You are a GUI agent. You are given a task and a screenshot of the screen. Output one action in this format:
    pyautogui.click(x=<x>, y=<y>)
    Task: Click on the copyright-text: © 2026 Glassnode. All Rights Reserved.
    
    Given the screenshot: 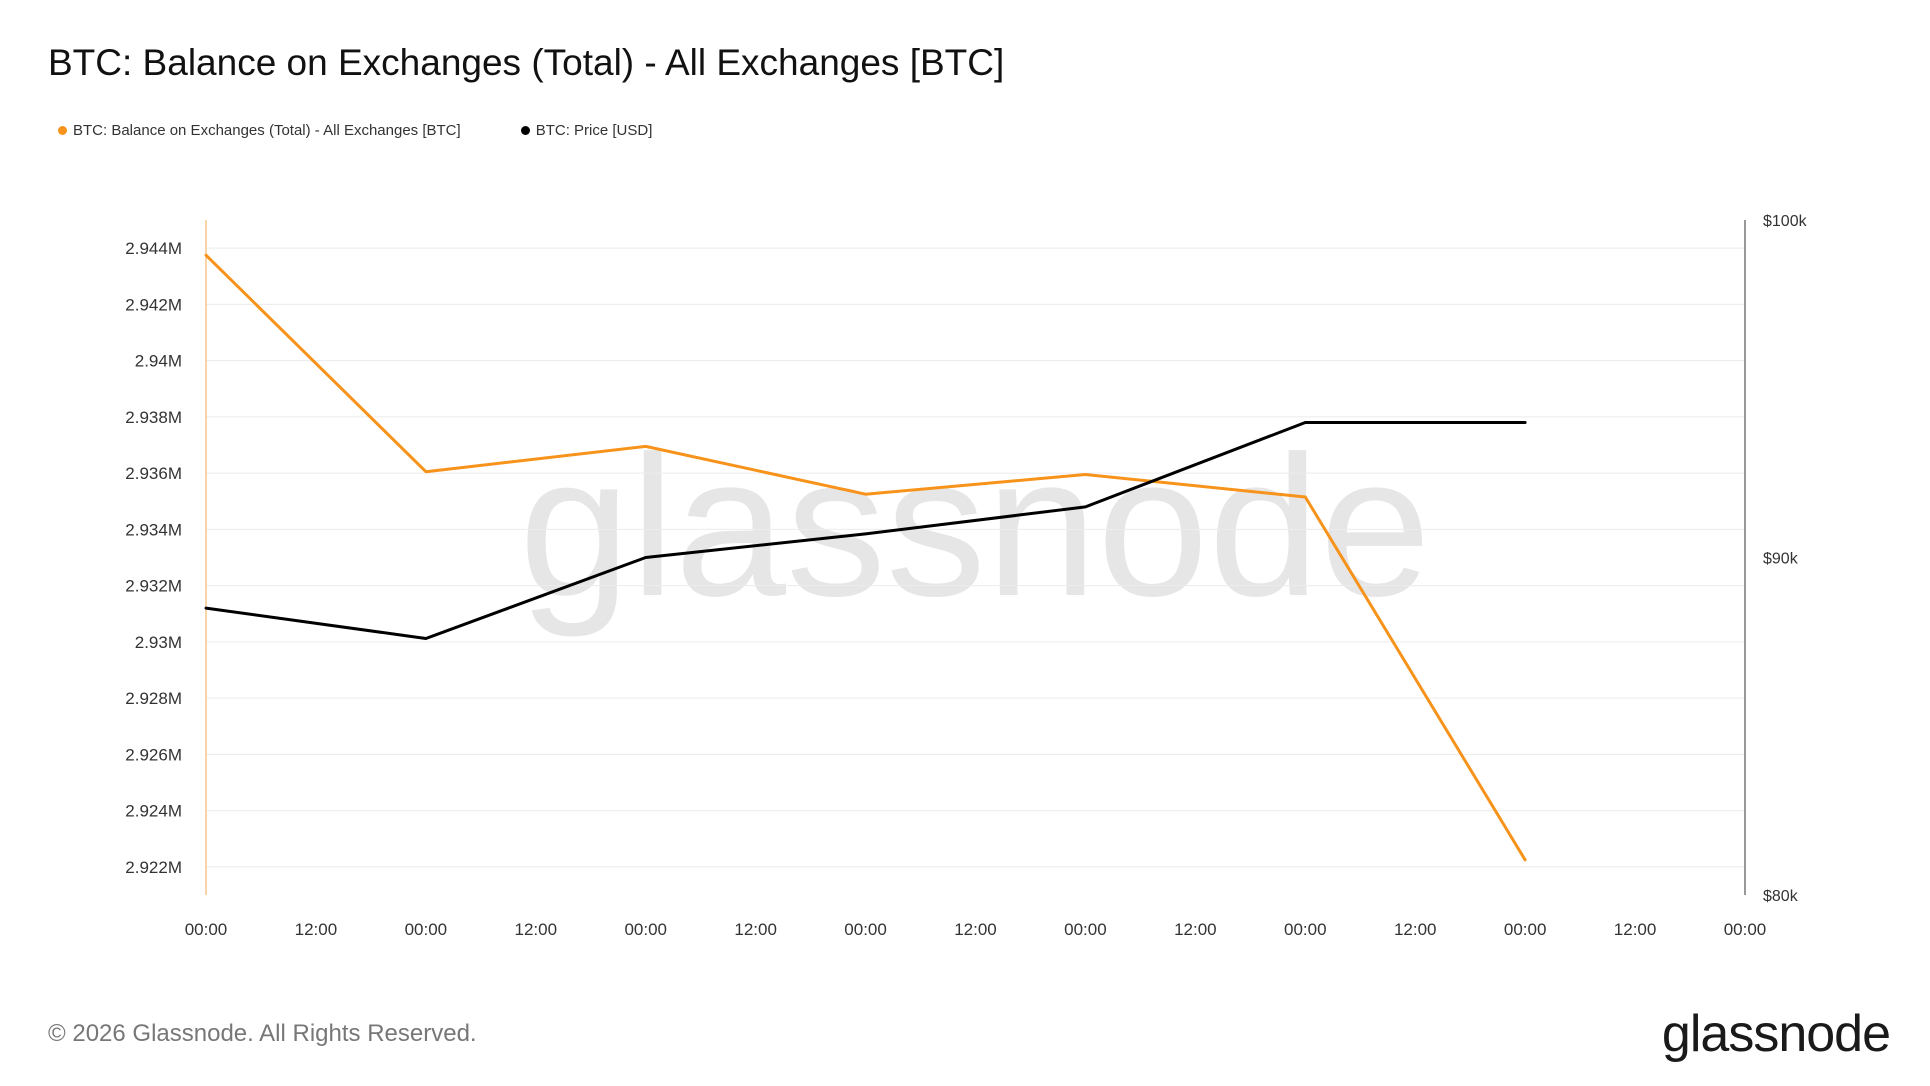 What is the action you would take?
    pyautogui.click(x=262, y=1033)
    